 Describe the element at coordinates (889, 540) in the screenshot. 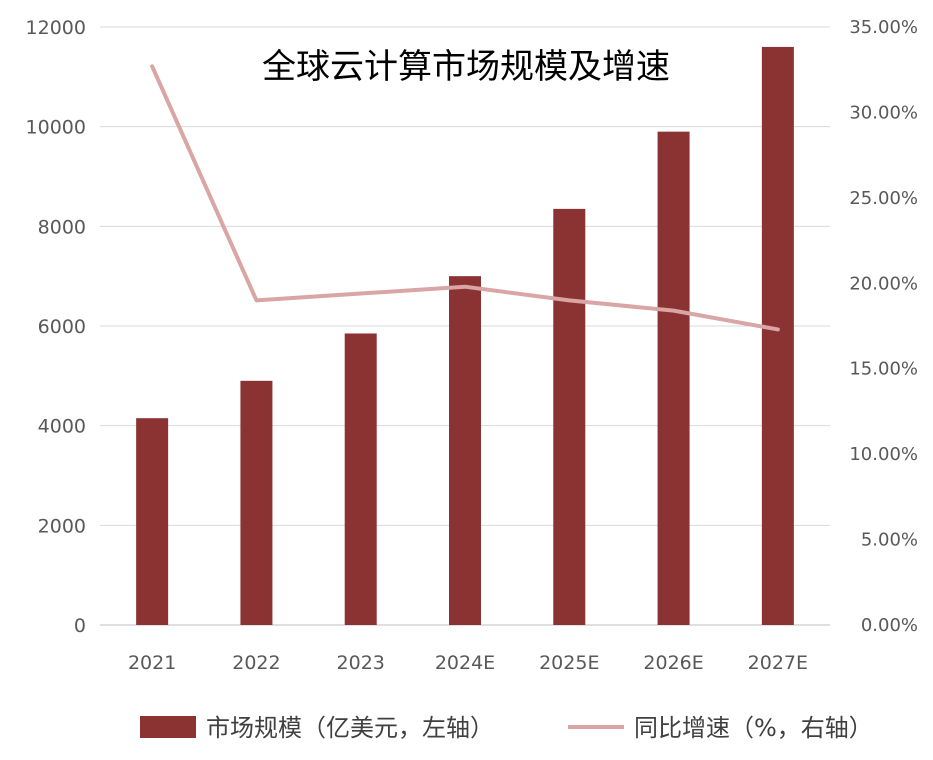

I see `right-tick-label: 5.00%` at that location.